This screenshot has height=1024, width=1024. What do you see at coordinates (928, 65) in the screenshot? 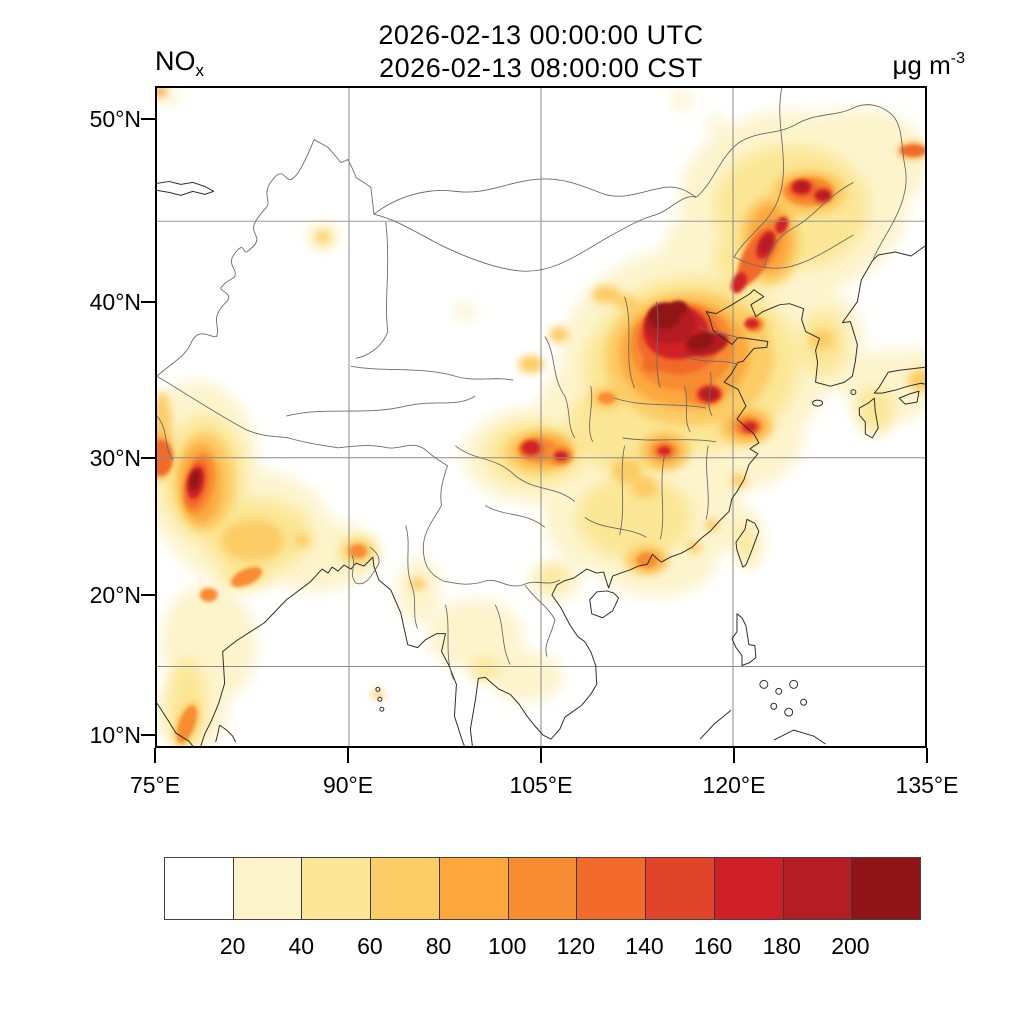
I see `units-label: μg m-3` at bounding box center [928, 65].